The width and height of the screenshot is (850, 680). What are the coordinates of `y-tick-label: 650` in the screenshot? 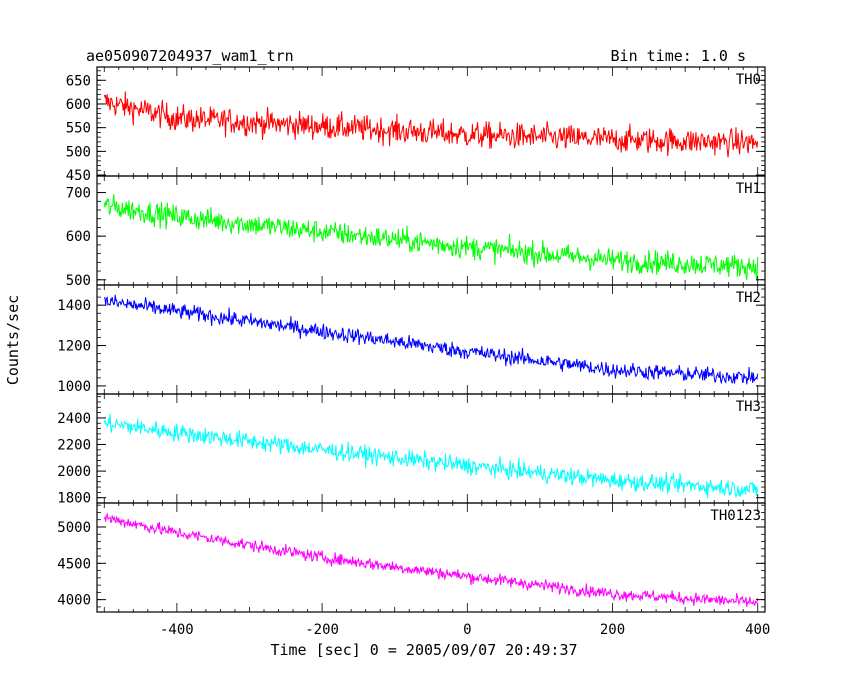 It's located at (78, 81).